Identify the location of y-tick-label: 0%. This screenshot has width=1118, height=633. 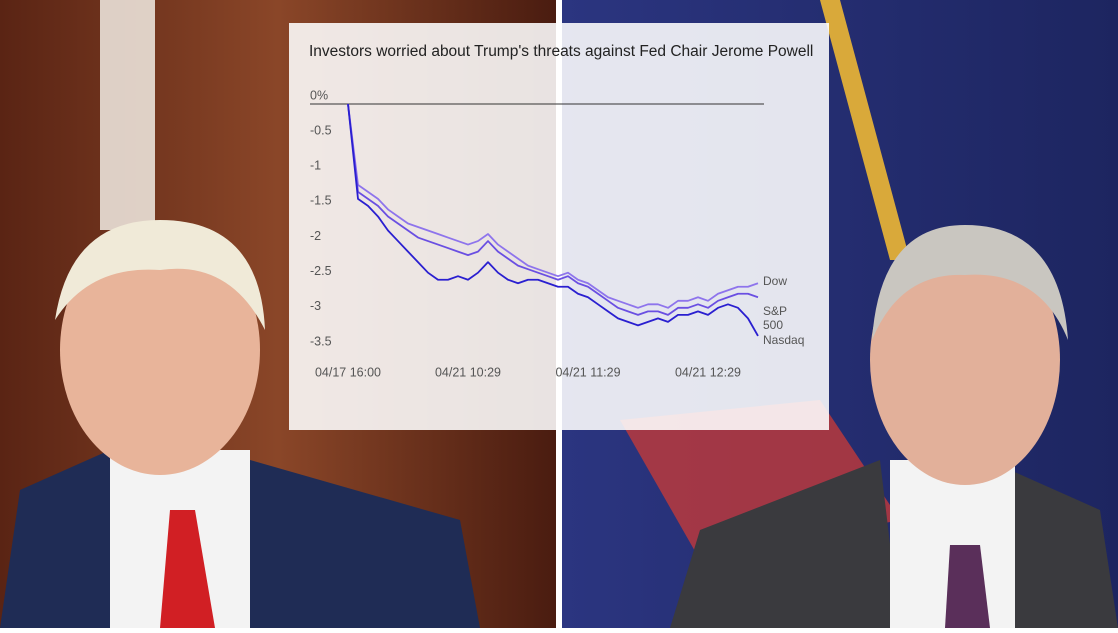
(319, 95).